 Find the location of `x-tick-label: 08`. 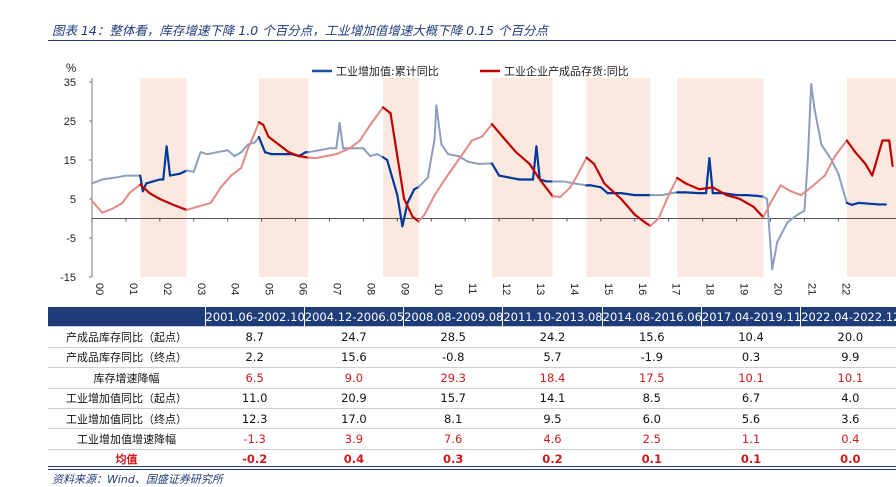

x-tick-label: 08 is located at coordinates (370, 289).